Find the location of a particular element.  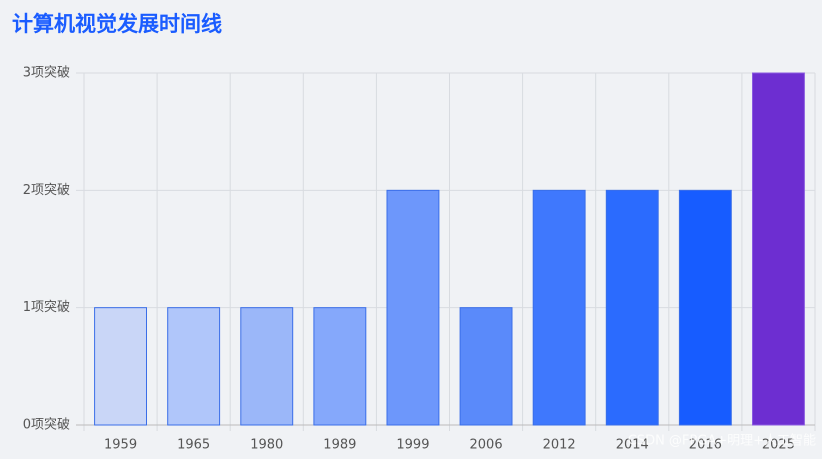

y-tick-label: 3项突破 is located at coordinates (46, 73).